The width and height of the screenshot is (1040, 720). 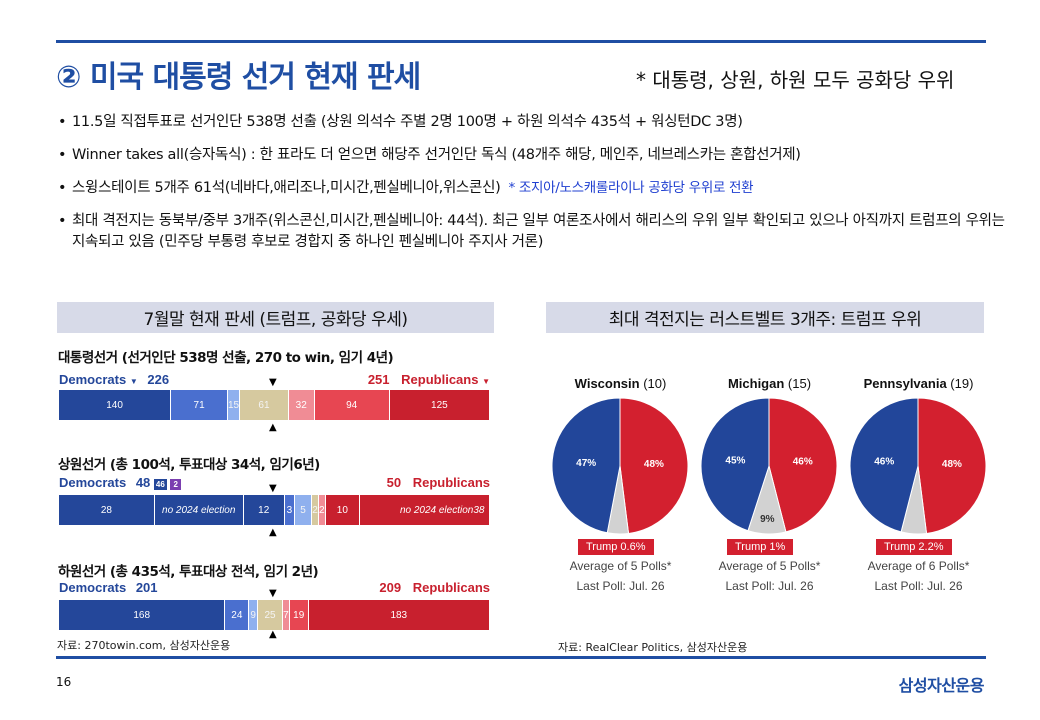 I want to click on rep-total: 251, so click(x=378, y=379).